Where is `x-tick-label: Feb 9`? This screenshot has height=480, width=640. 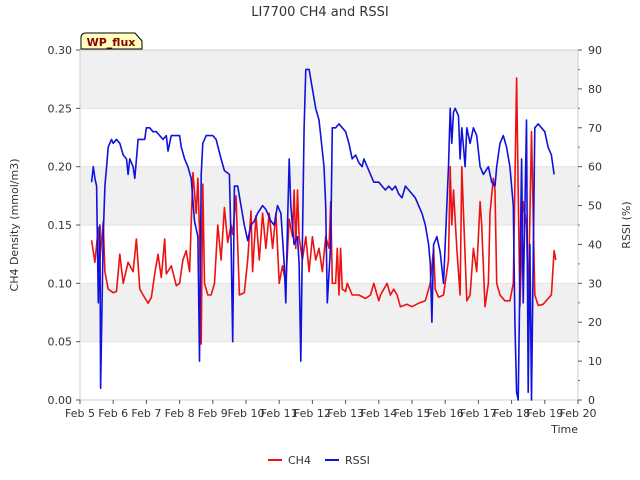 x-tick-label: Feb 9 is located at coordinates (213, 413).